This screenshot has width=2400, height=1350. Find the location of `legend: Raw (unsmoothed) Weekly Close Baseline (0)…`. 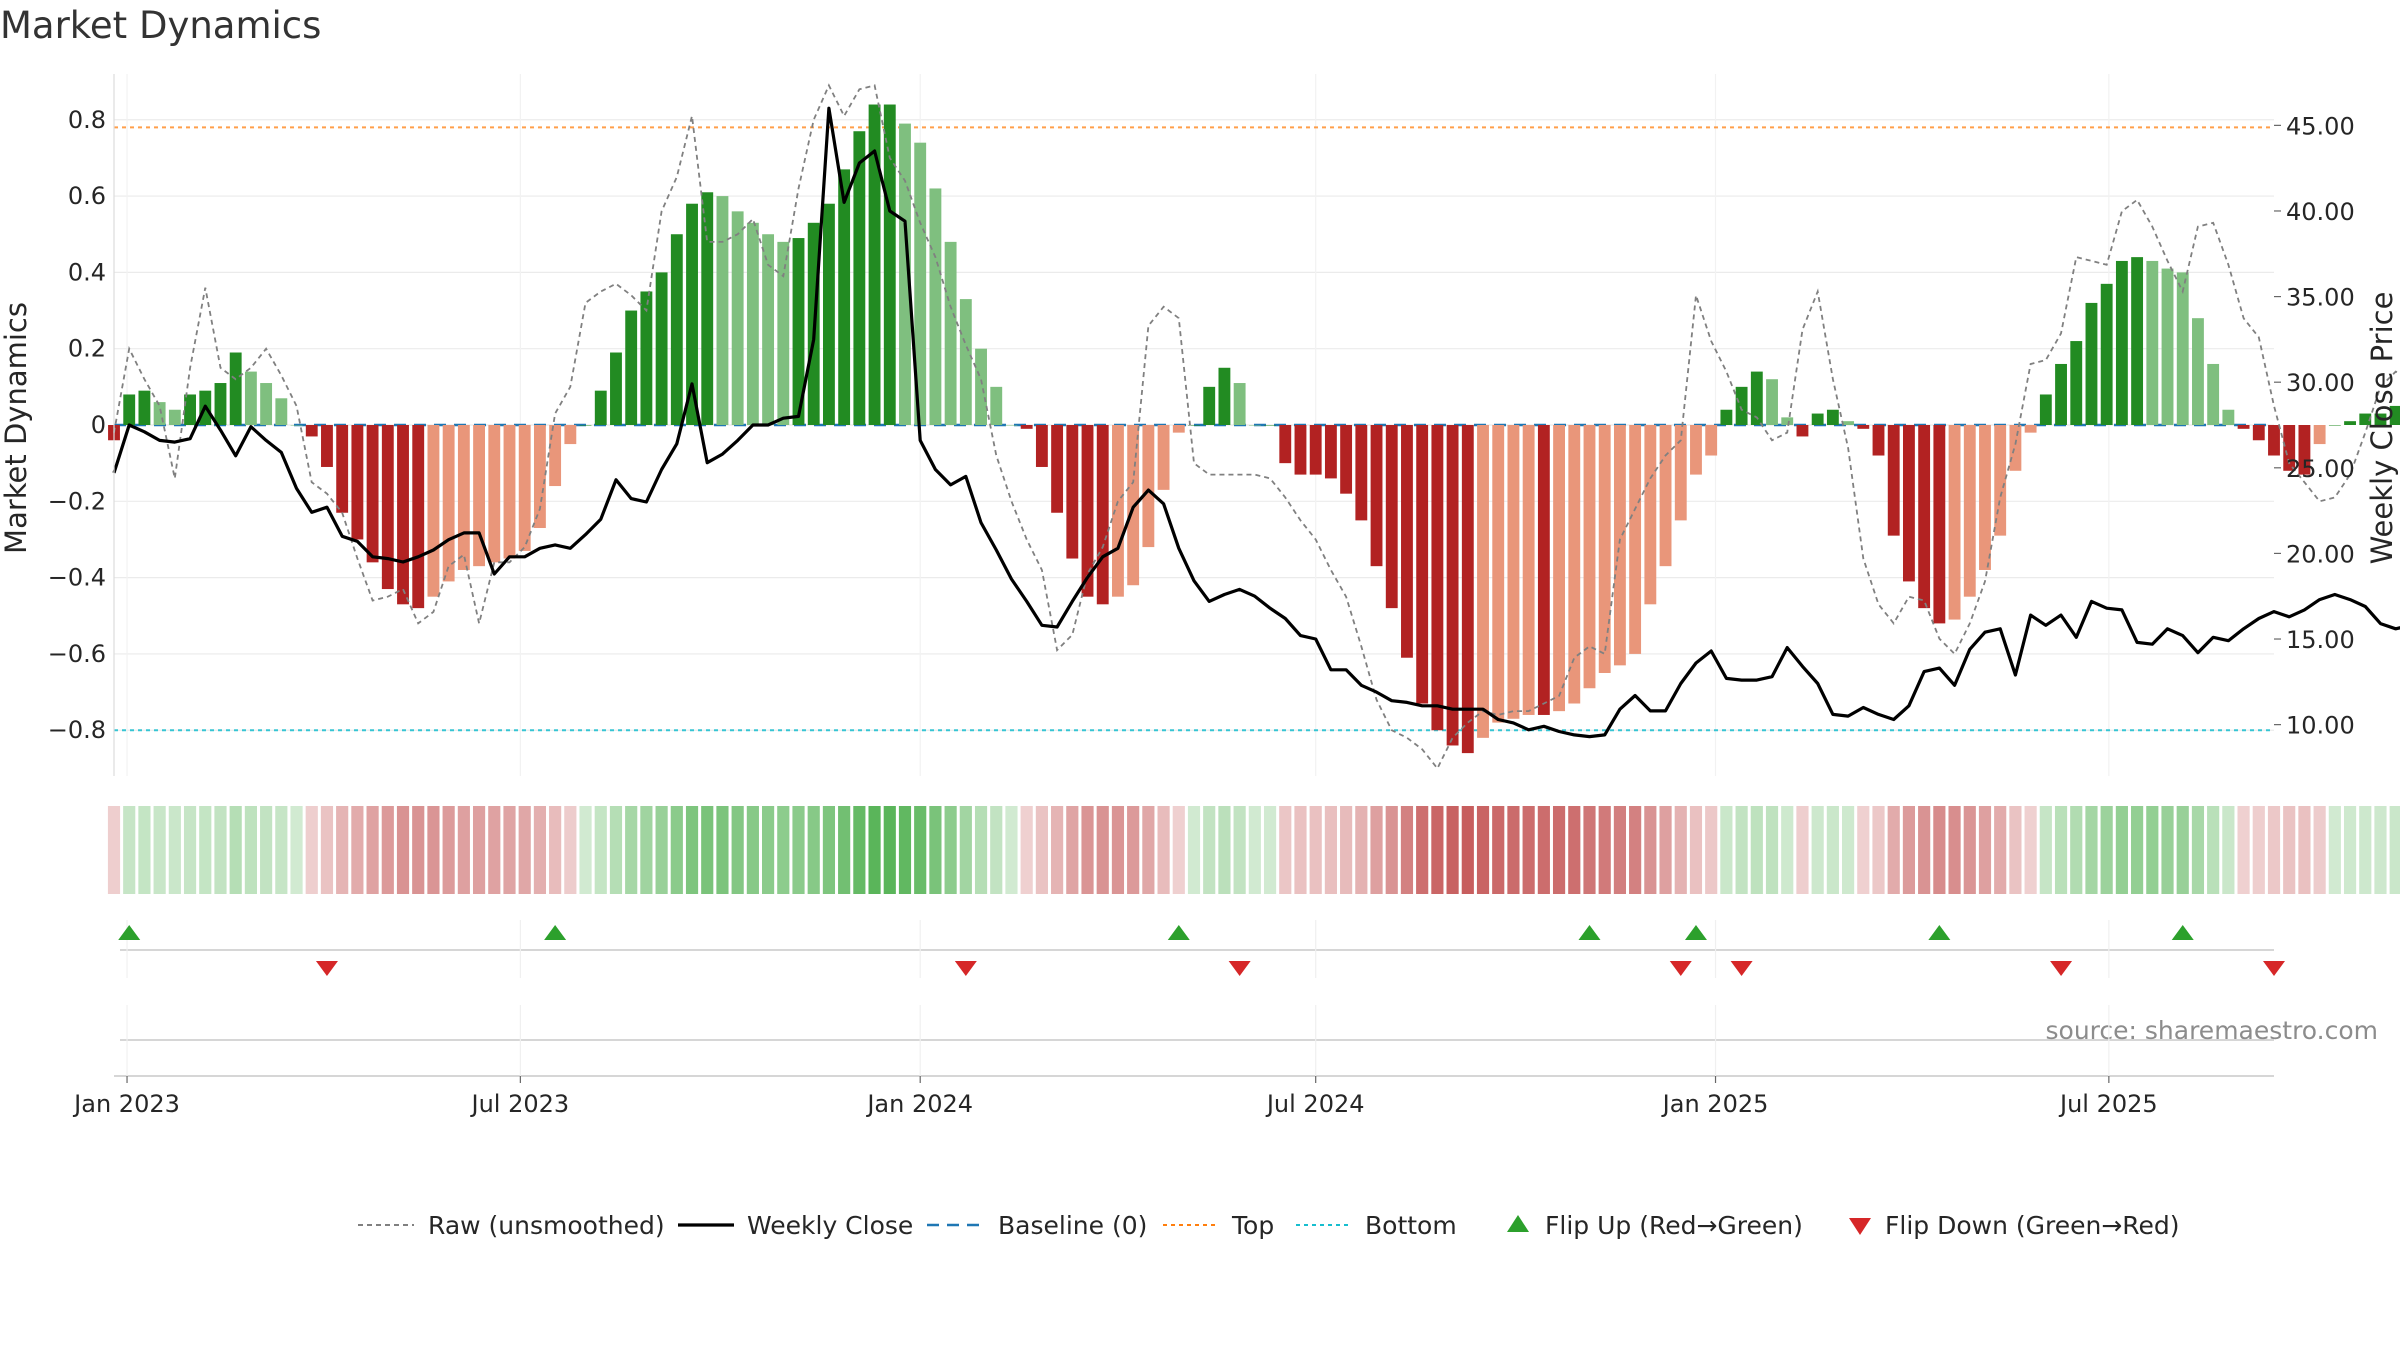

legend: Raw (unsmoothed) Weekly Close Baseline (0)… is located at coordinates (1269, 1225).